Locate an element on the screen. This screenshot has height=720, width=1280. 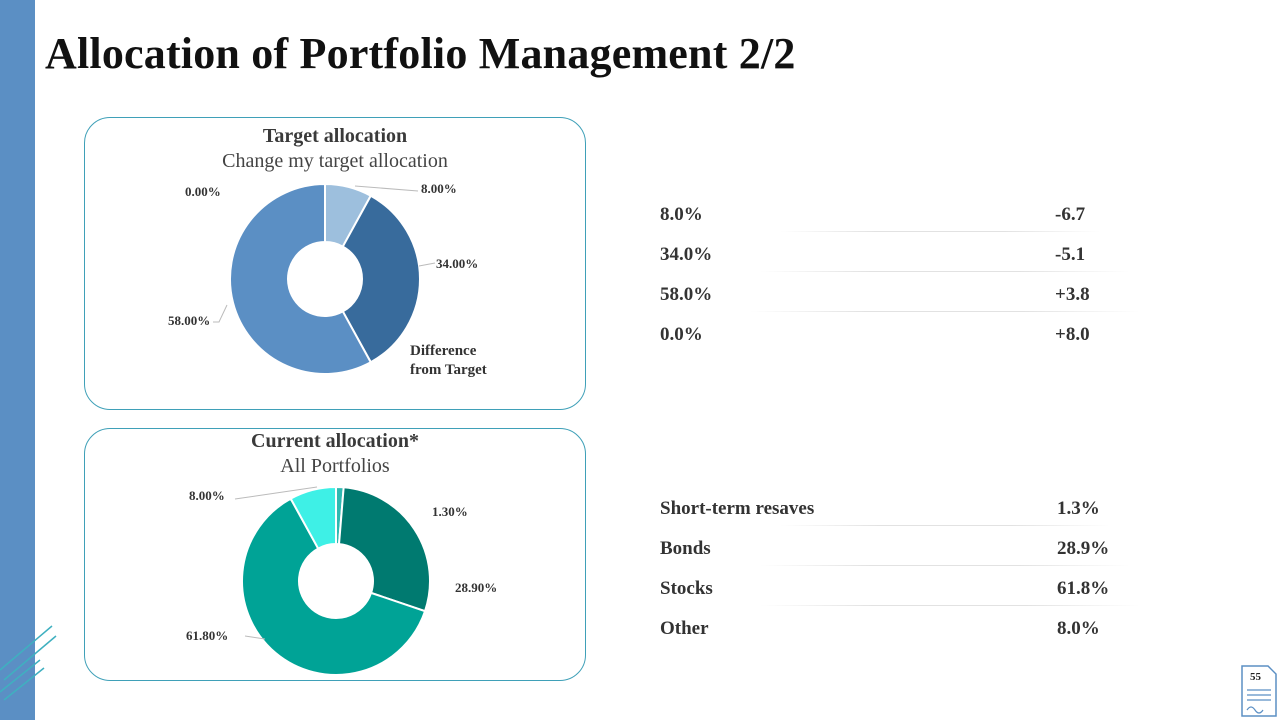
page-title: Allocation of Portfolio Management 2/2 is located at coordinates (420, 53).